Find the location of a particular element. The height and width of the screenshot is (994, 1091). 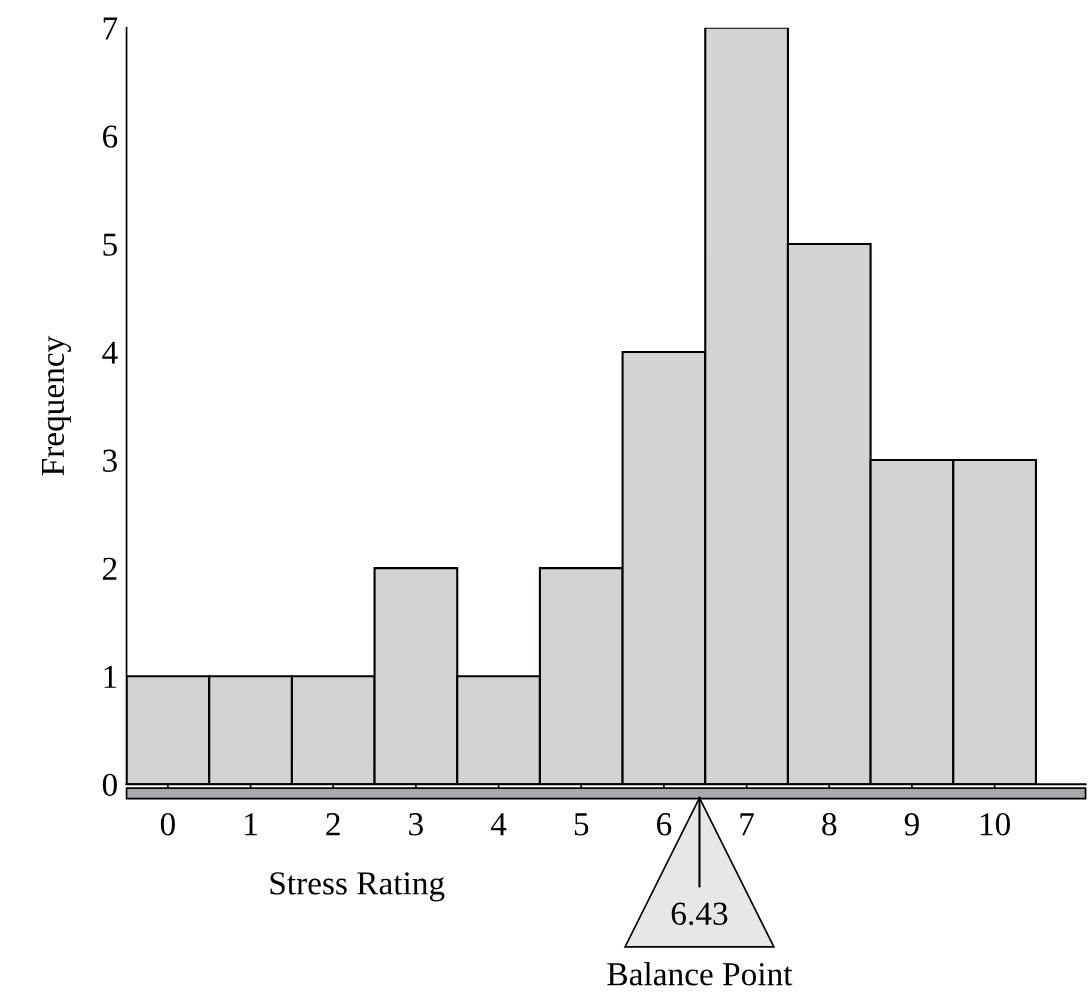

x-tick-label: 9 is located at coordinates (911, 824).